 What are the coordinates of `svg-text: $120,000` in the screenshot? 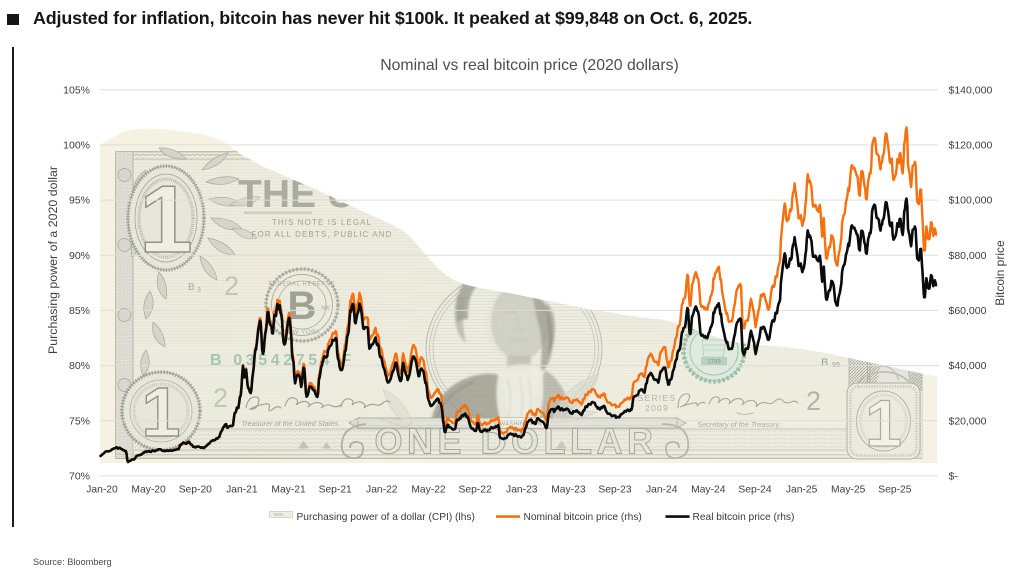 It's located at (971, 146).